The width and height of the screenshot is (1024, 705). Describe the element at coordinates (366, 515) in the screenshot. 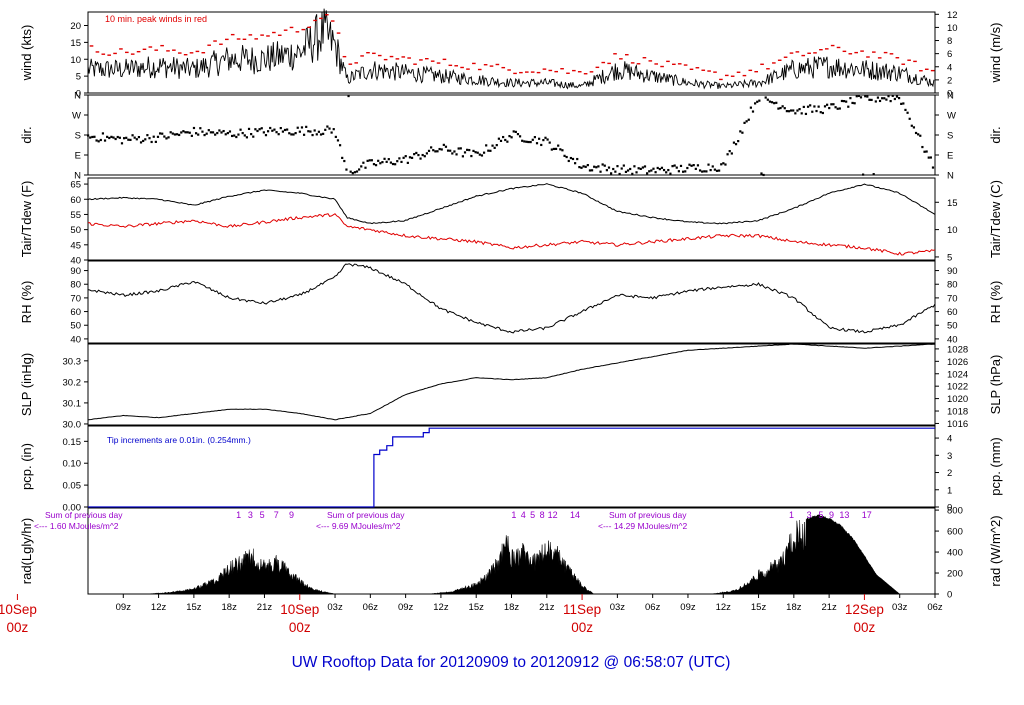

I see `daily-sum-heading: Sum of previous day` at that location.